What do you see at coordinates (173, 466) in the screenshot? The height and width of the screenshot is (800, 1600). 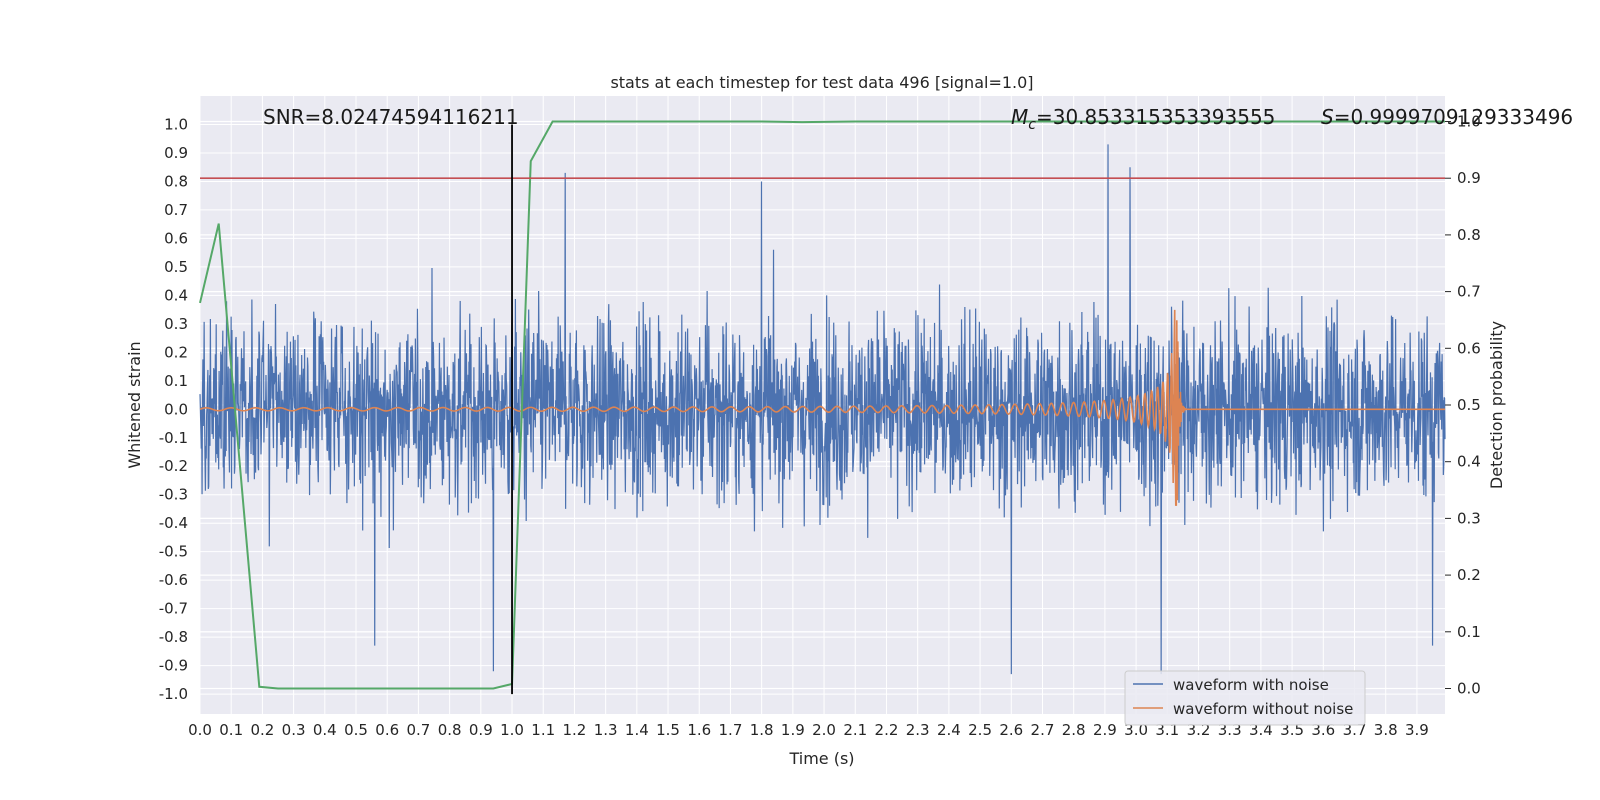 I see `left-tick-label: -0.2` at bounding box center [173, 466].